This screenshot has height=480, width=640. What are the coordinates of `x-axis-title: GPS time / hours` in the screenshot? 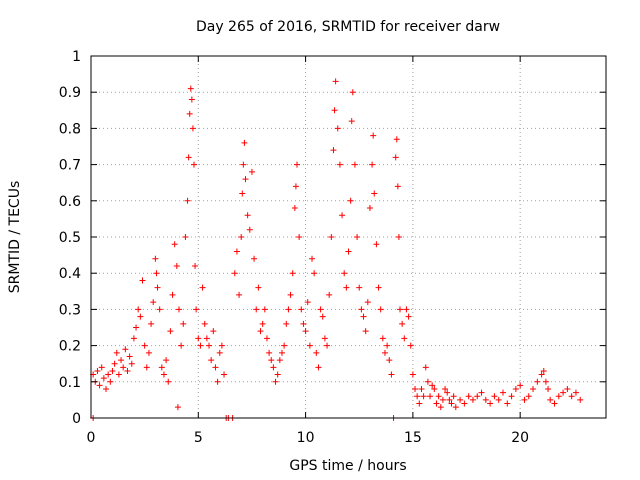 It's located at (347, 466).